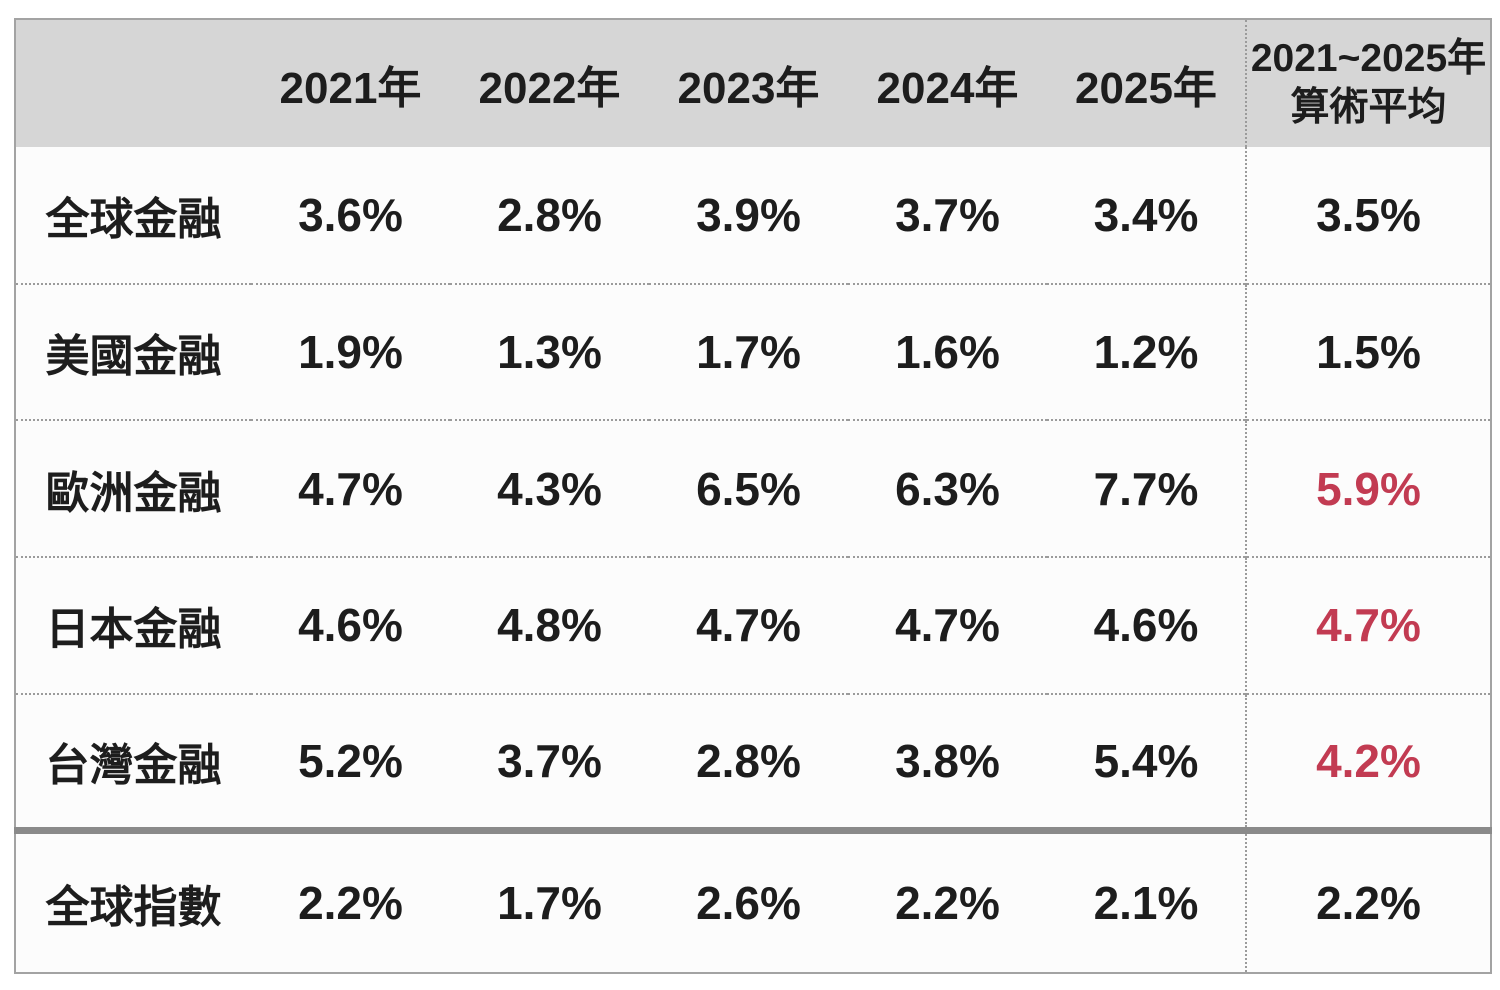 The height and width of the screenshot is (990, 1500). I want to click on row-label: 歐洲金融, so click(133, 488).